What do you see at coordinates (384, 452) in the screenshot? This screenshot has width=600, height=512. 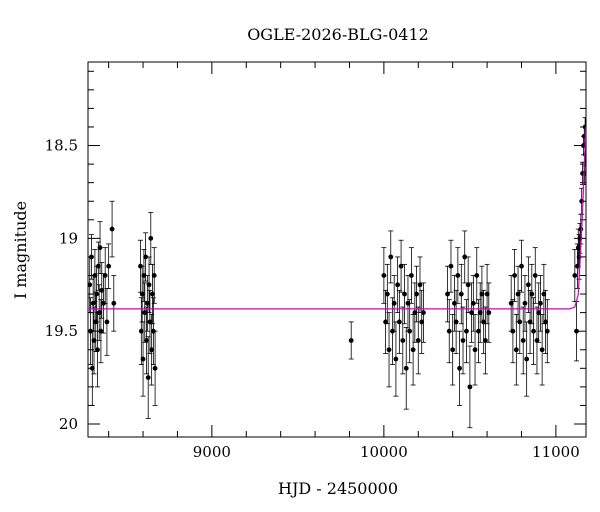 I see `x-tick-label: 10000` at bounding box center [384, 452].